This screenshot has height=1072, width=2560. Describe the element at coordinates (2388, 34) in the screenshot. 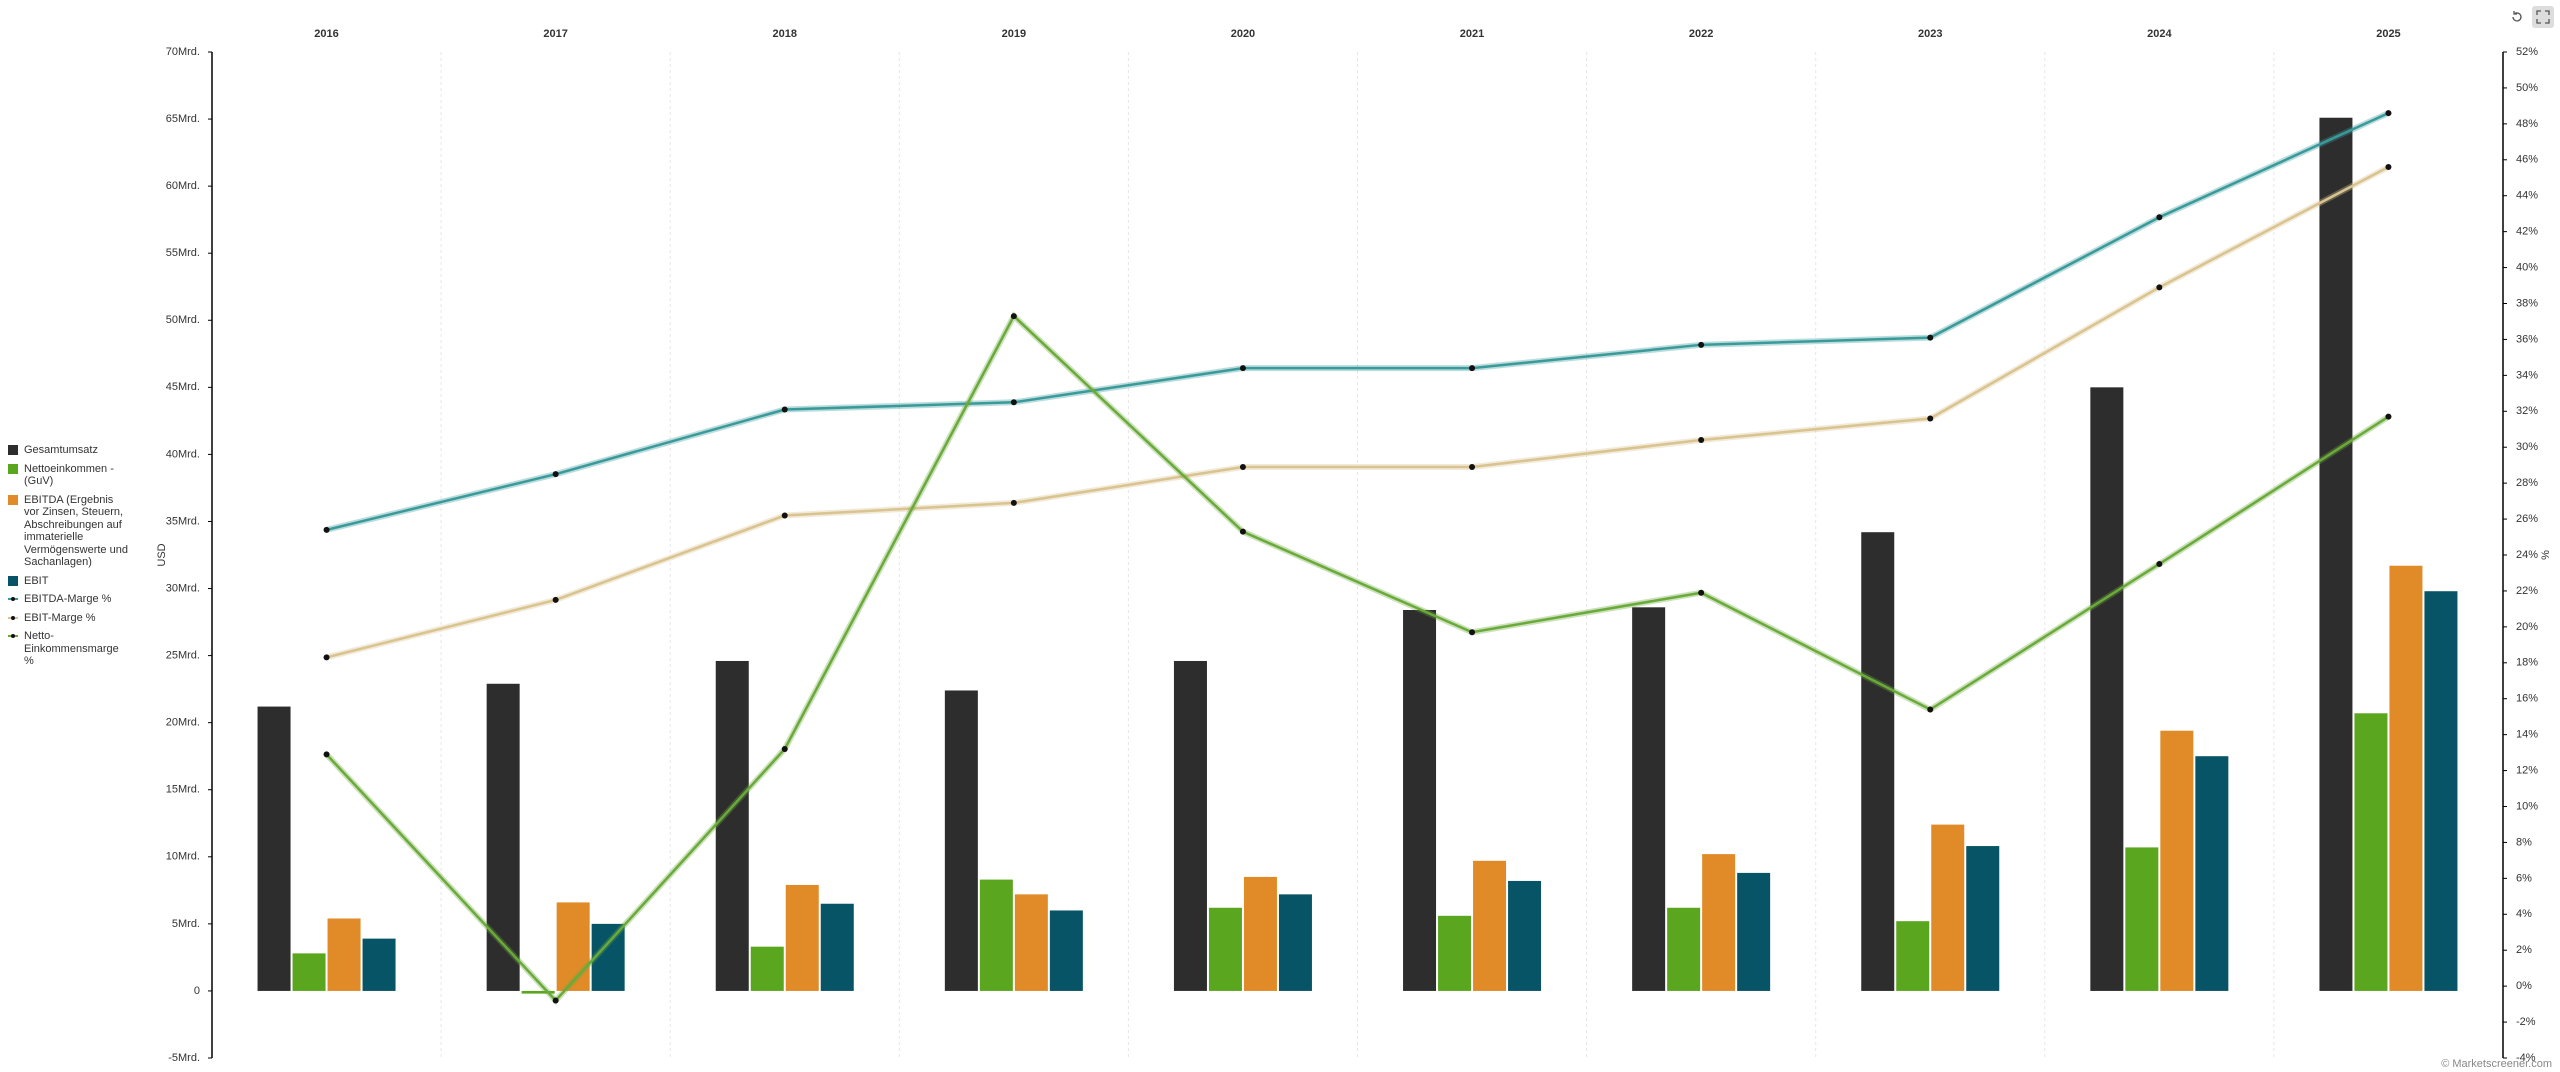

I see `x-category-label: 2025` at that location.